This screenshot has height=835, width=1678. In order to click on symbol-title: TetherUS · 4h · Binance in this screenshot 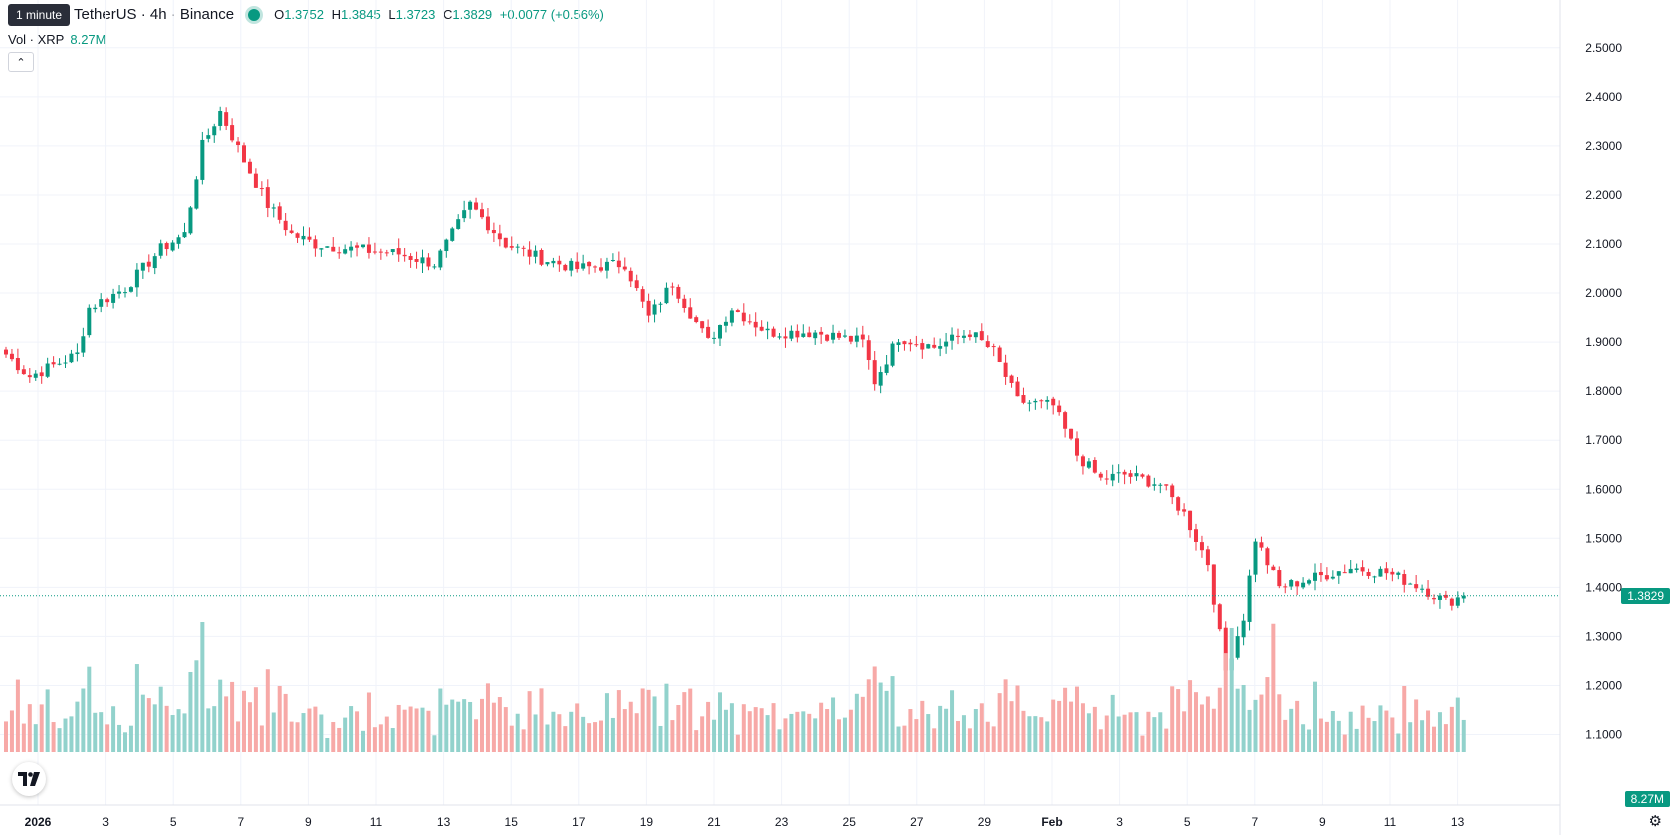, I will do `click(154, 14)`.